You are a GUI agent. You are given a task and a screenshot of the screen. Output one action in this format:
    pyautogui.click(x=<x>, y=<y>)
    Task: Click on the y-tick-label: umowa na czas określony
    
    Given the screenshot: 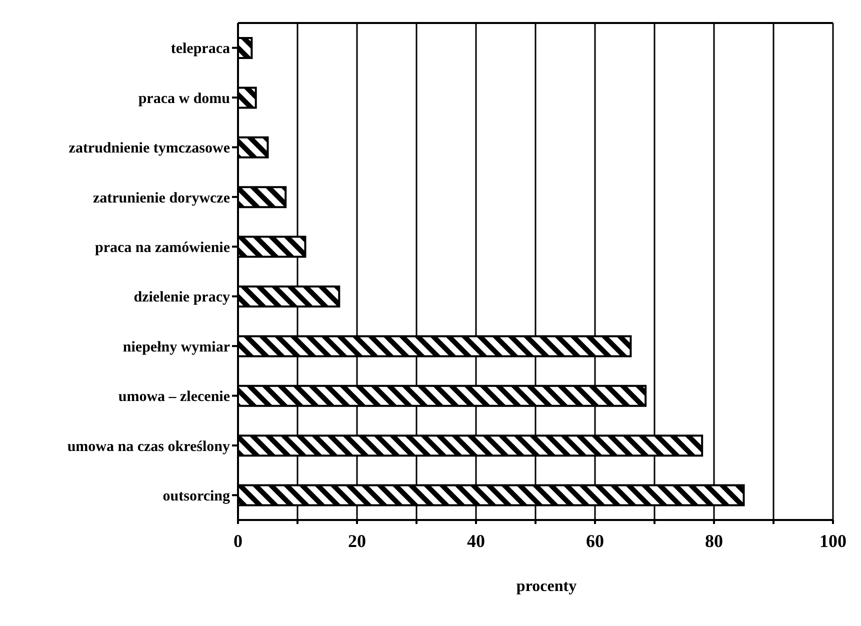 What is the action you would take?
    pyautogui.click(x=148, y=446)
    